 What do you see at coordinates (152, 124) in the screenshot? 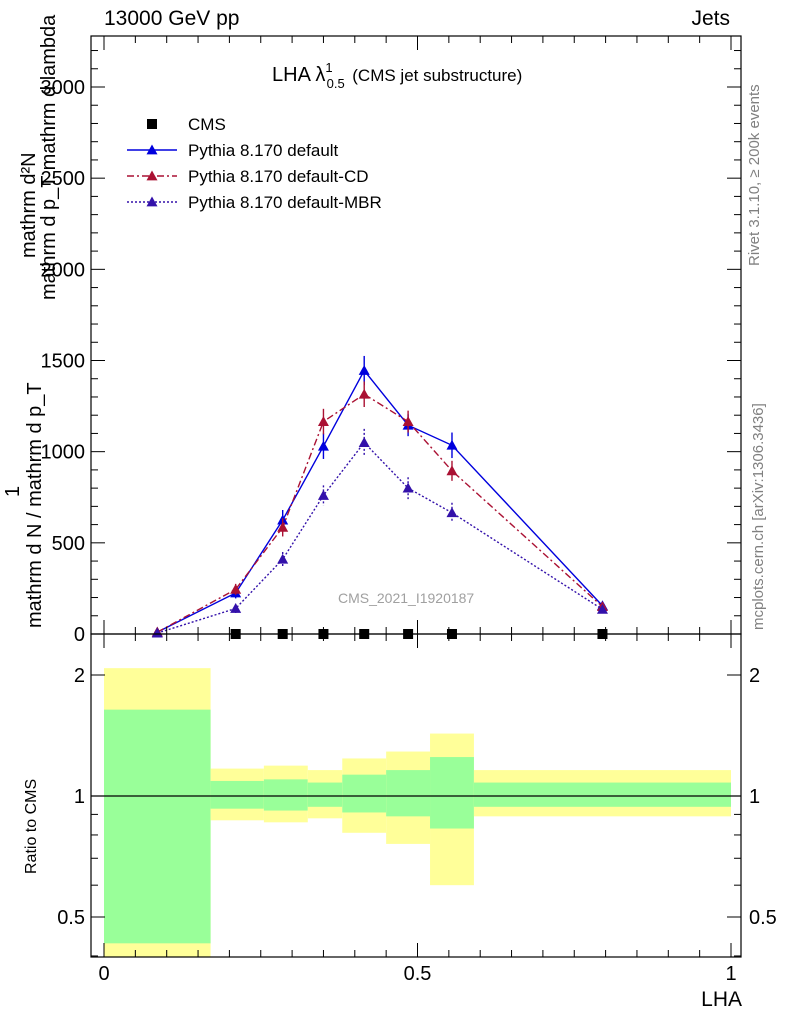
I see `legend-marker-cms` at bounding box center [152, 124].